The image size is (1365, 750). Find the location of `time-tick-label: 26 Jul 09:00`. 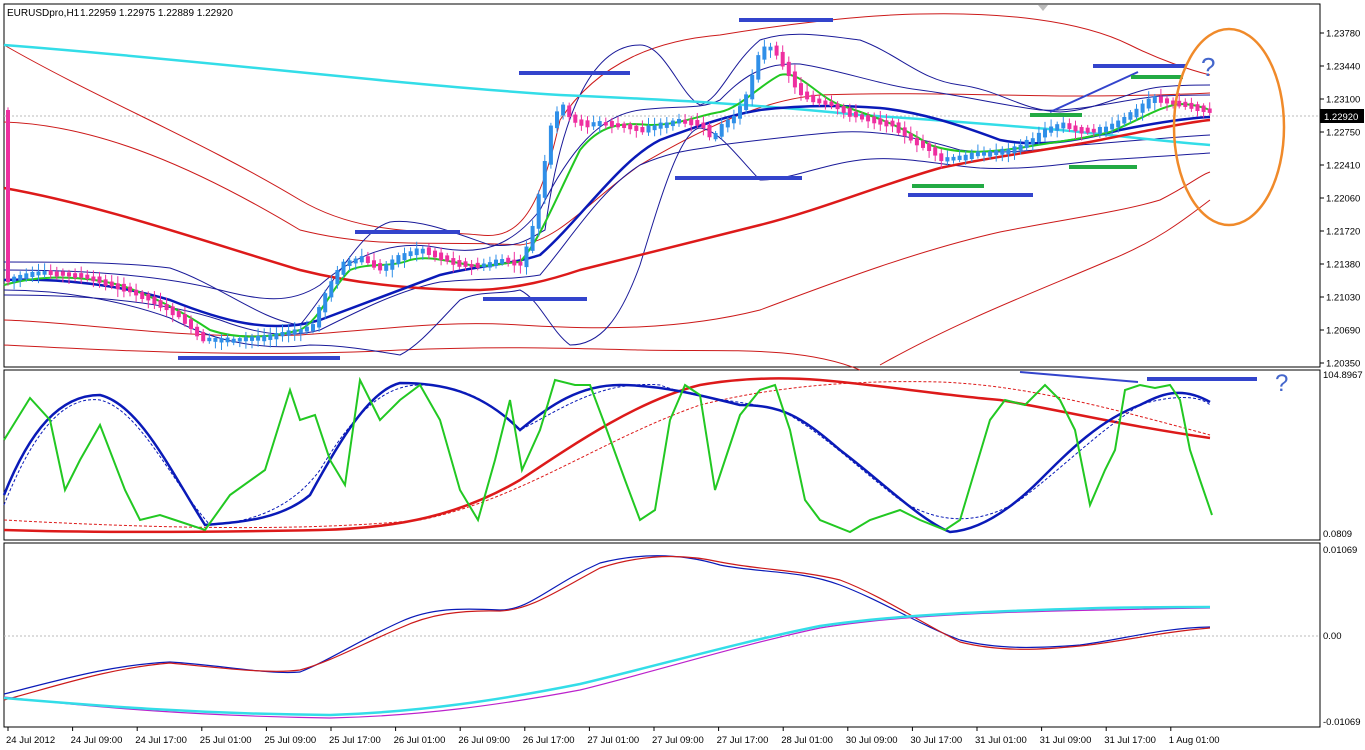

time-tick-label: 26 Jul 09:00 is located at coordinates (484, 740).